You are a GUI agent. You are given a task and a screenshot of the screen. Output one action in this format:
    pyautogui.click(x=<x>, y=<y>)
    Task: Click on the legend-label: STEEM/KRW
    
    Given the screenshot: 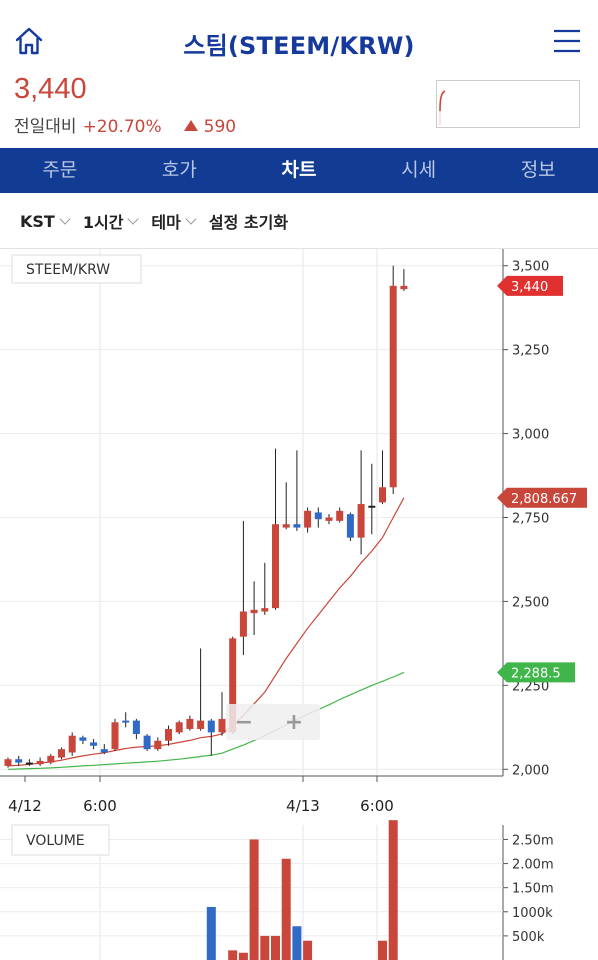 What is the action you would take?
    pyautogui.click(x=68, y=270)
    